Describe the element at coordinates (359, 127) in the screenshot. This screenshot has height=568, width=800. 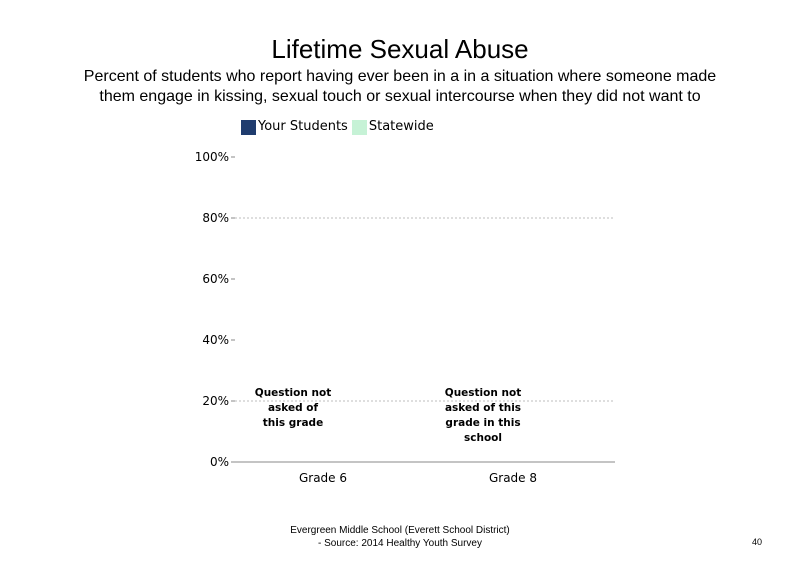
I see `legend-swatch-statewide` at that location.